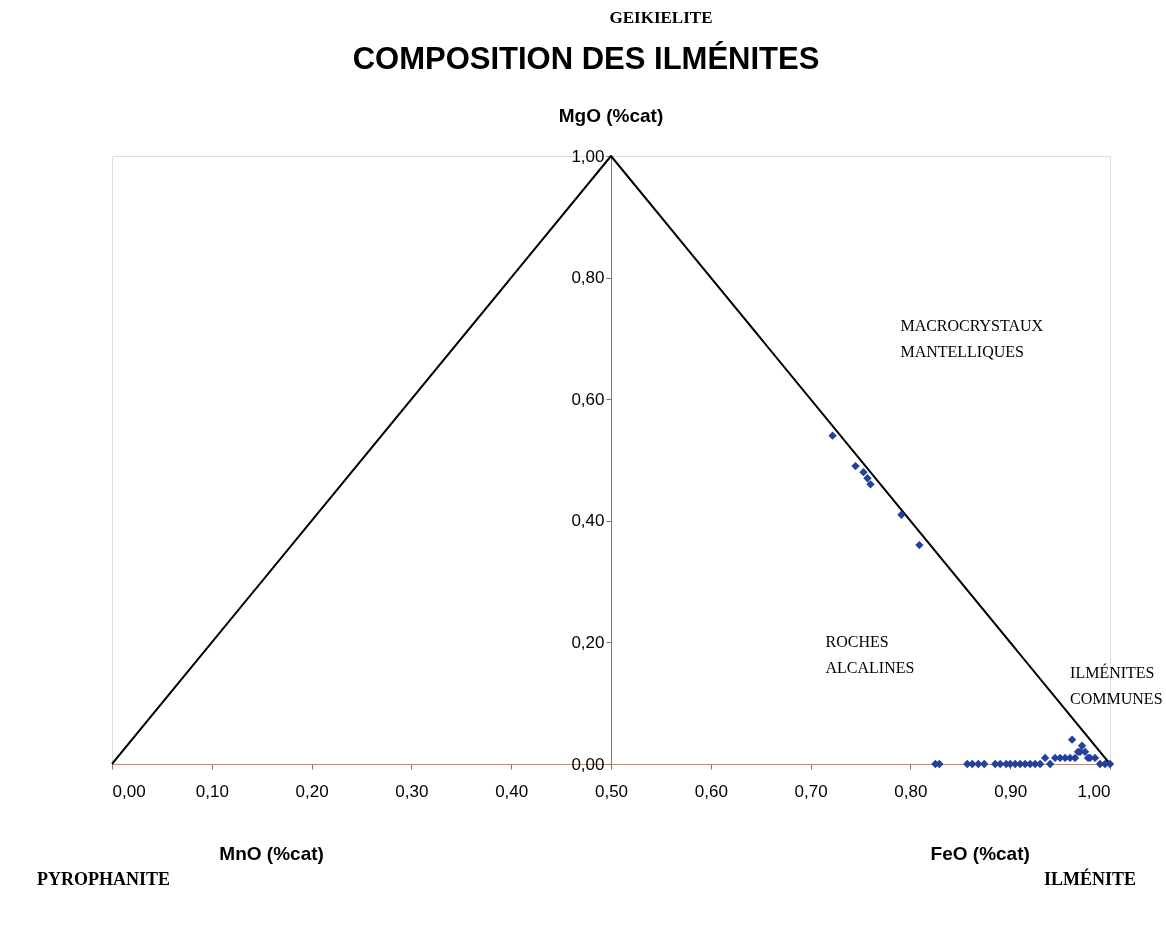 This screenshot has height=931, width=1166. Describe the element at coordinates (611, 115) in the screenshot. I see `y-axis-title: MgO (%cat)` at that location.